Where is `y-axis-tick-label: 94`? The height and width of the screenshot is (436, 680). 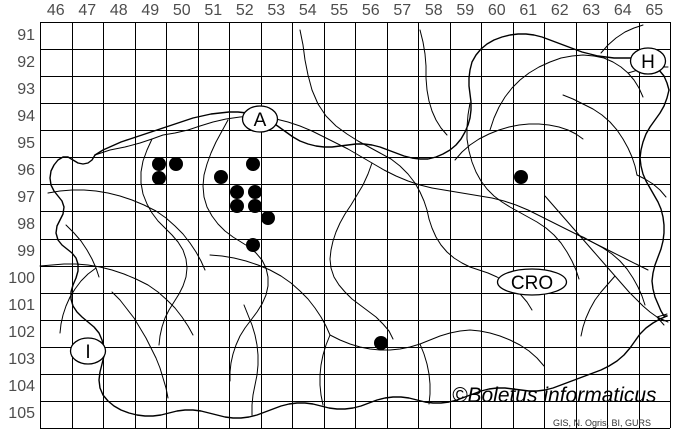
y-axis-tick-label: 94 is located at coordinates (26, 116).